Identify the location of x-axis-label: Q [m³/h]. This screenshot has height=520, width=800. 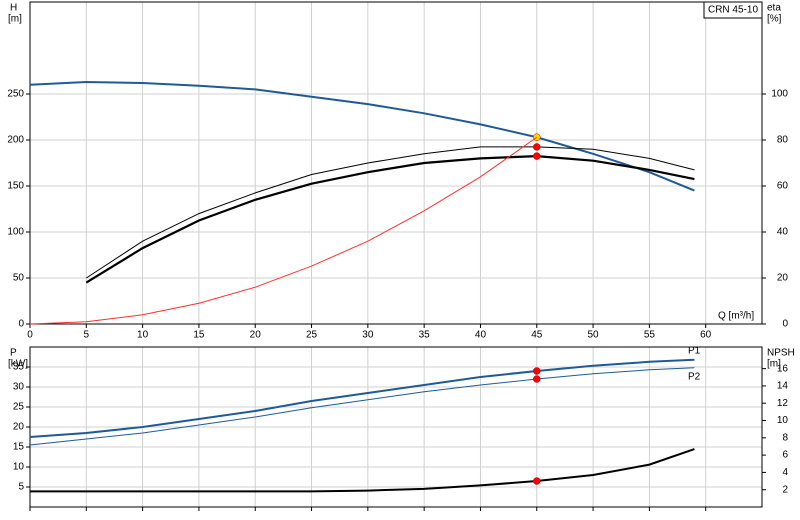
(736, 316).